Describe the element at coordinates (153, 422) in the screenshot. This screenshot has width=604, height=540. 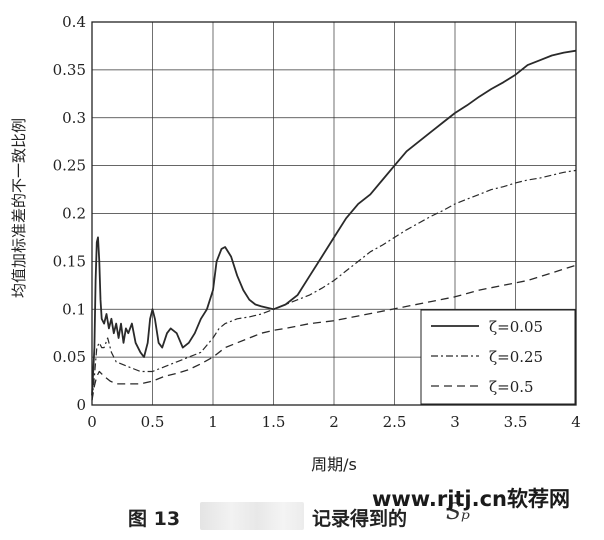
I see `x-tick-label: 0.5` at that location.